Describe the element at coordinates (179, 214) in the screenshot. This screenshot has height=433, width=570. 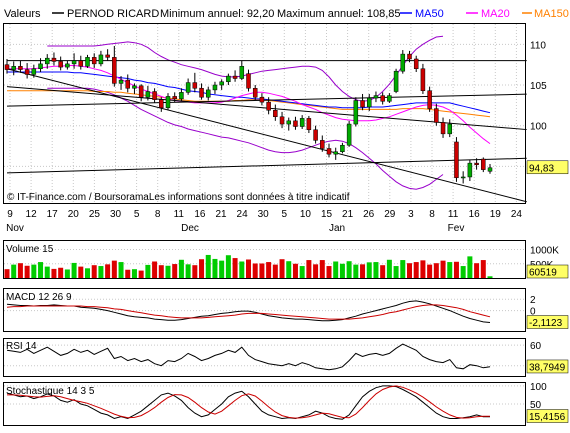
I see `x-tick-label: 11` at that location.